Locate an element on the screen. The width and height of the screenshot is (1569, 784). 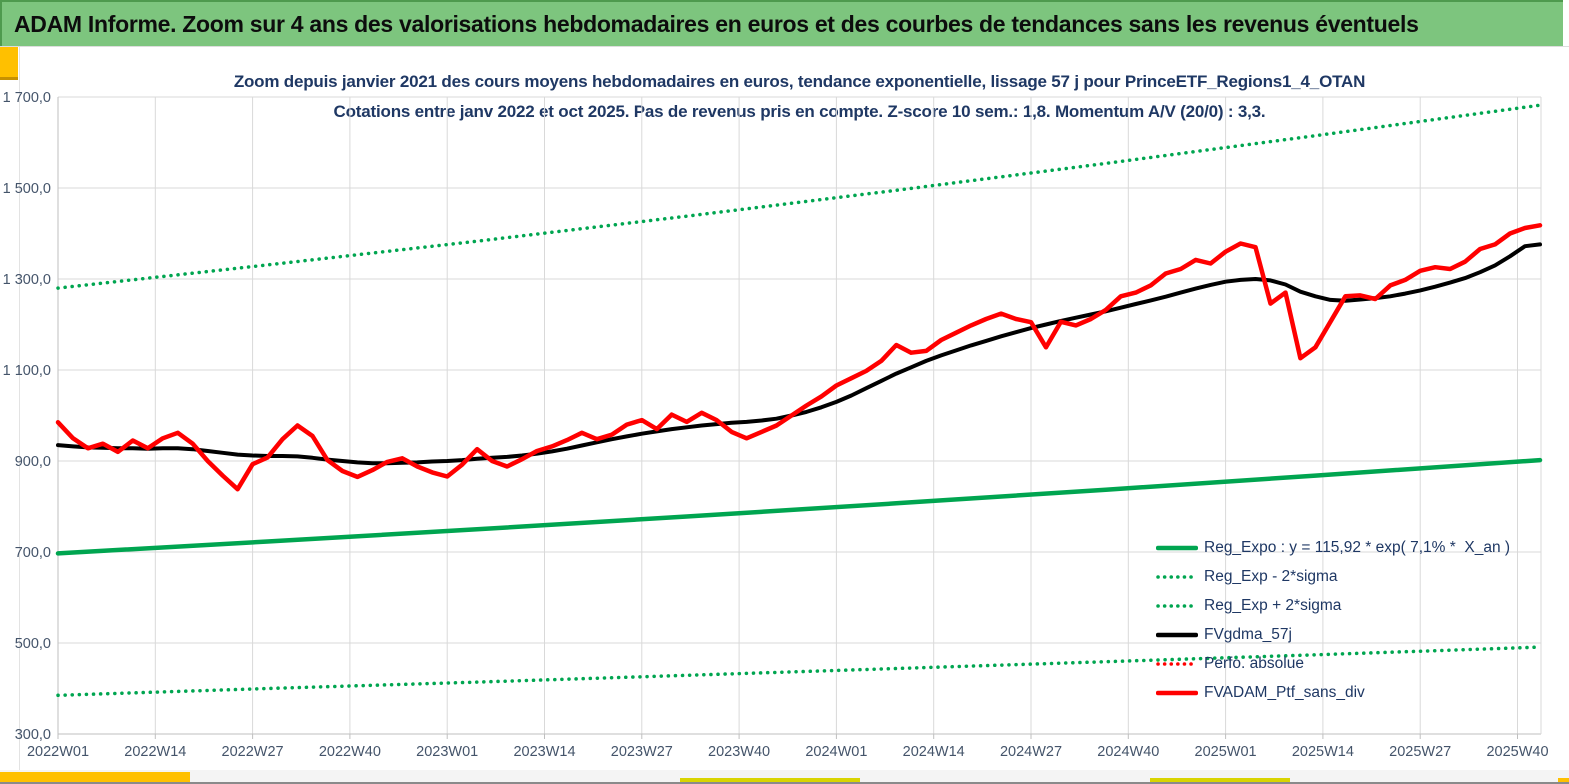
legend-label: FVgdma_57j is located at coordinates (1248, 634).